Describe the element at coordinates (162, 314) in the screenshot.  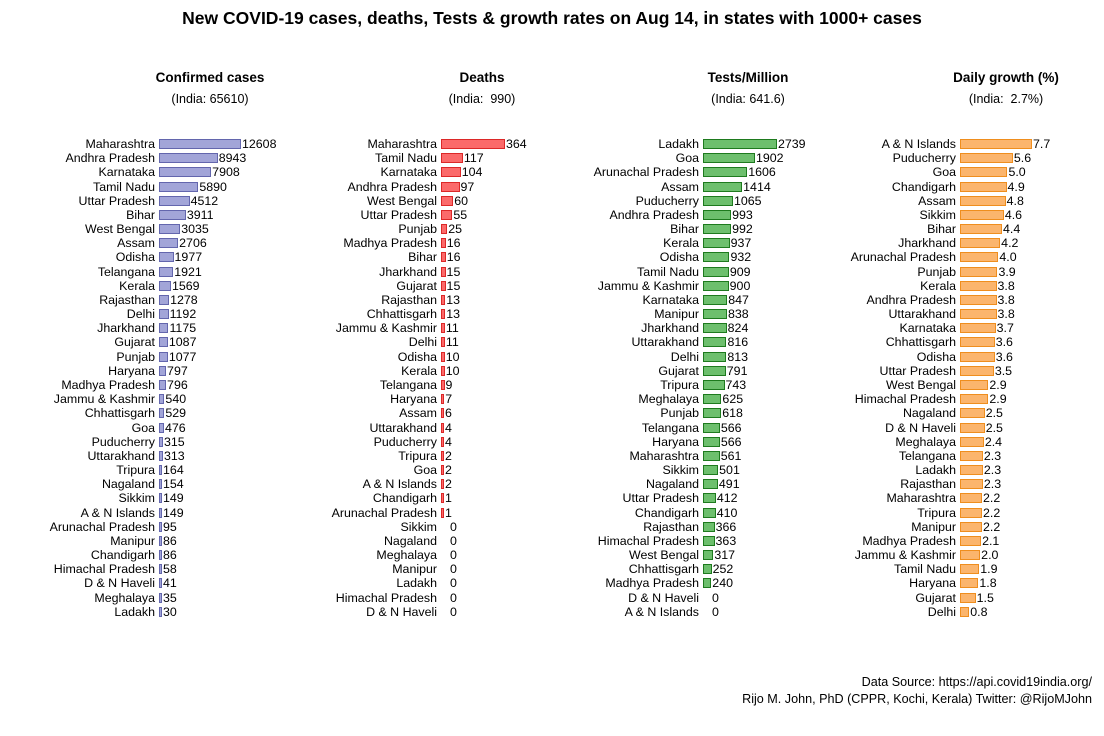
I see `bar-row: Delhi 1192` at that location.